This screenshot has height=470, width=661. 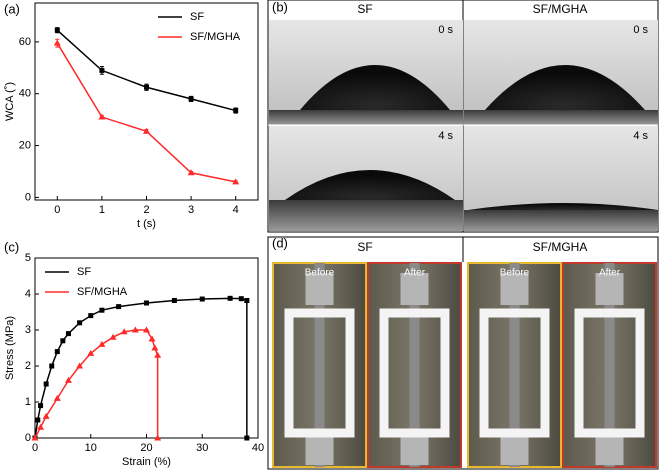 I want to click on y-tick-label: 2, so click(x=28, y=366).